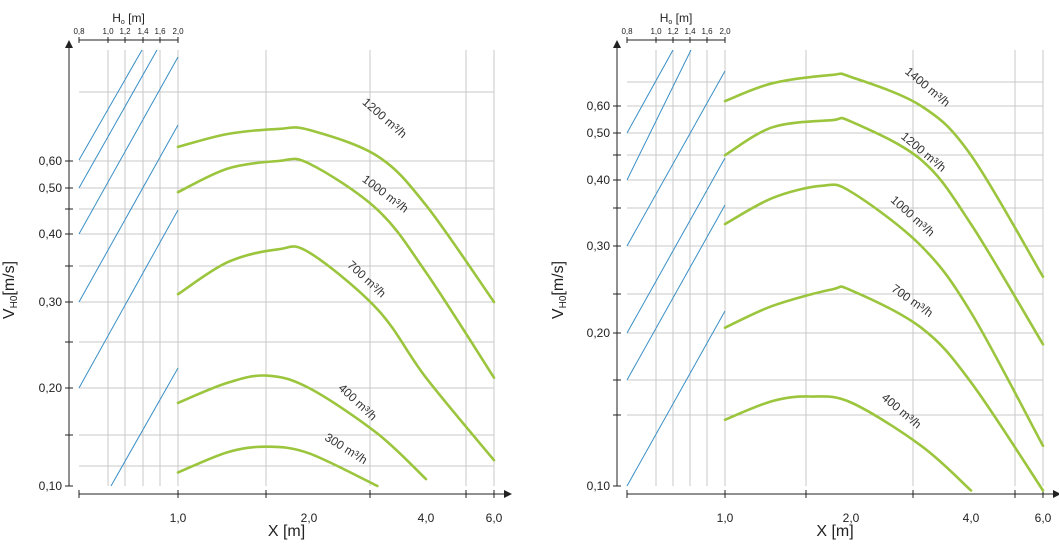  What do you see at coordinates (927, 86) in the screenshot?
I see `curve-label: 1400 m³/h` at bounding box center [927, 86].